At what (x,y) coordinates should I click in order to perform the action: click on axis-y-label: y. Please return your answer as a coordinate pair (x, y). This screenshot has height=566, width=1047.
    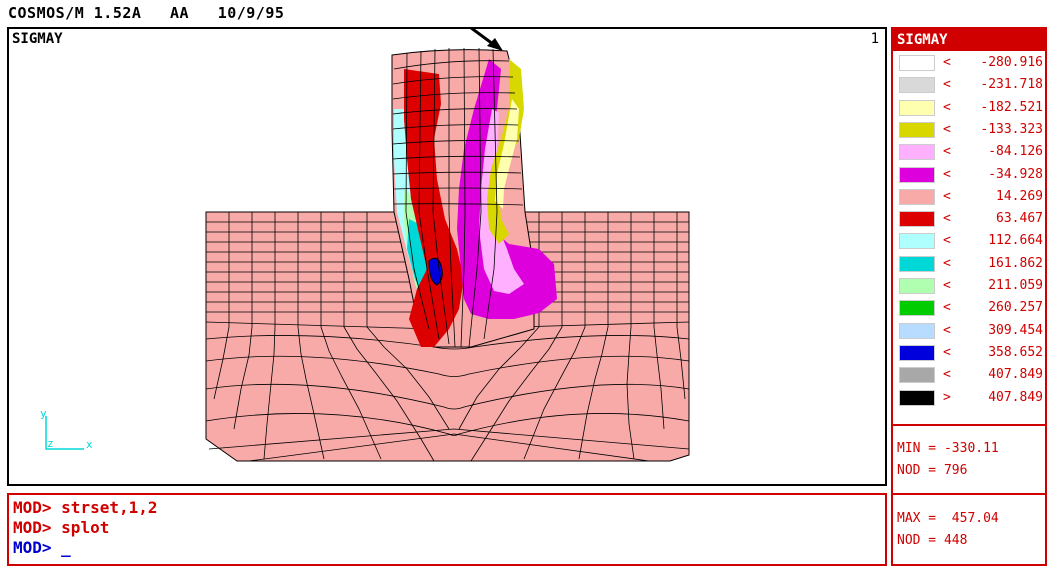
    Looking at the image, I should click on (43, 413).